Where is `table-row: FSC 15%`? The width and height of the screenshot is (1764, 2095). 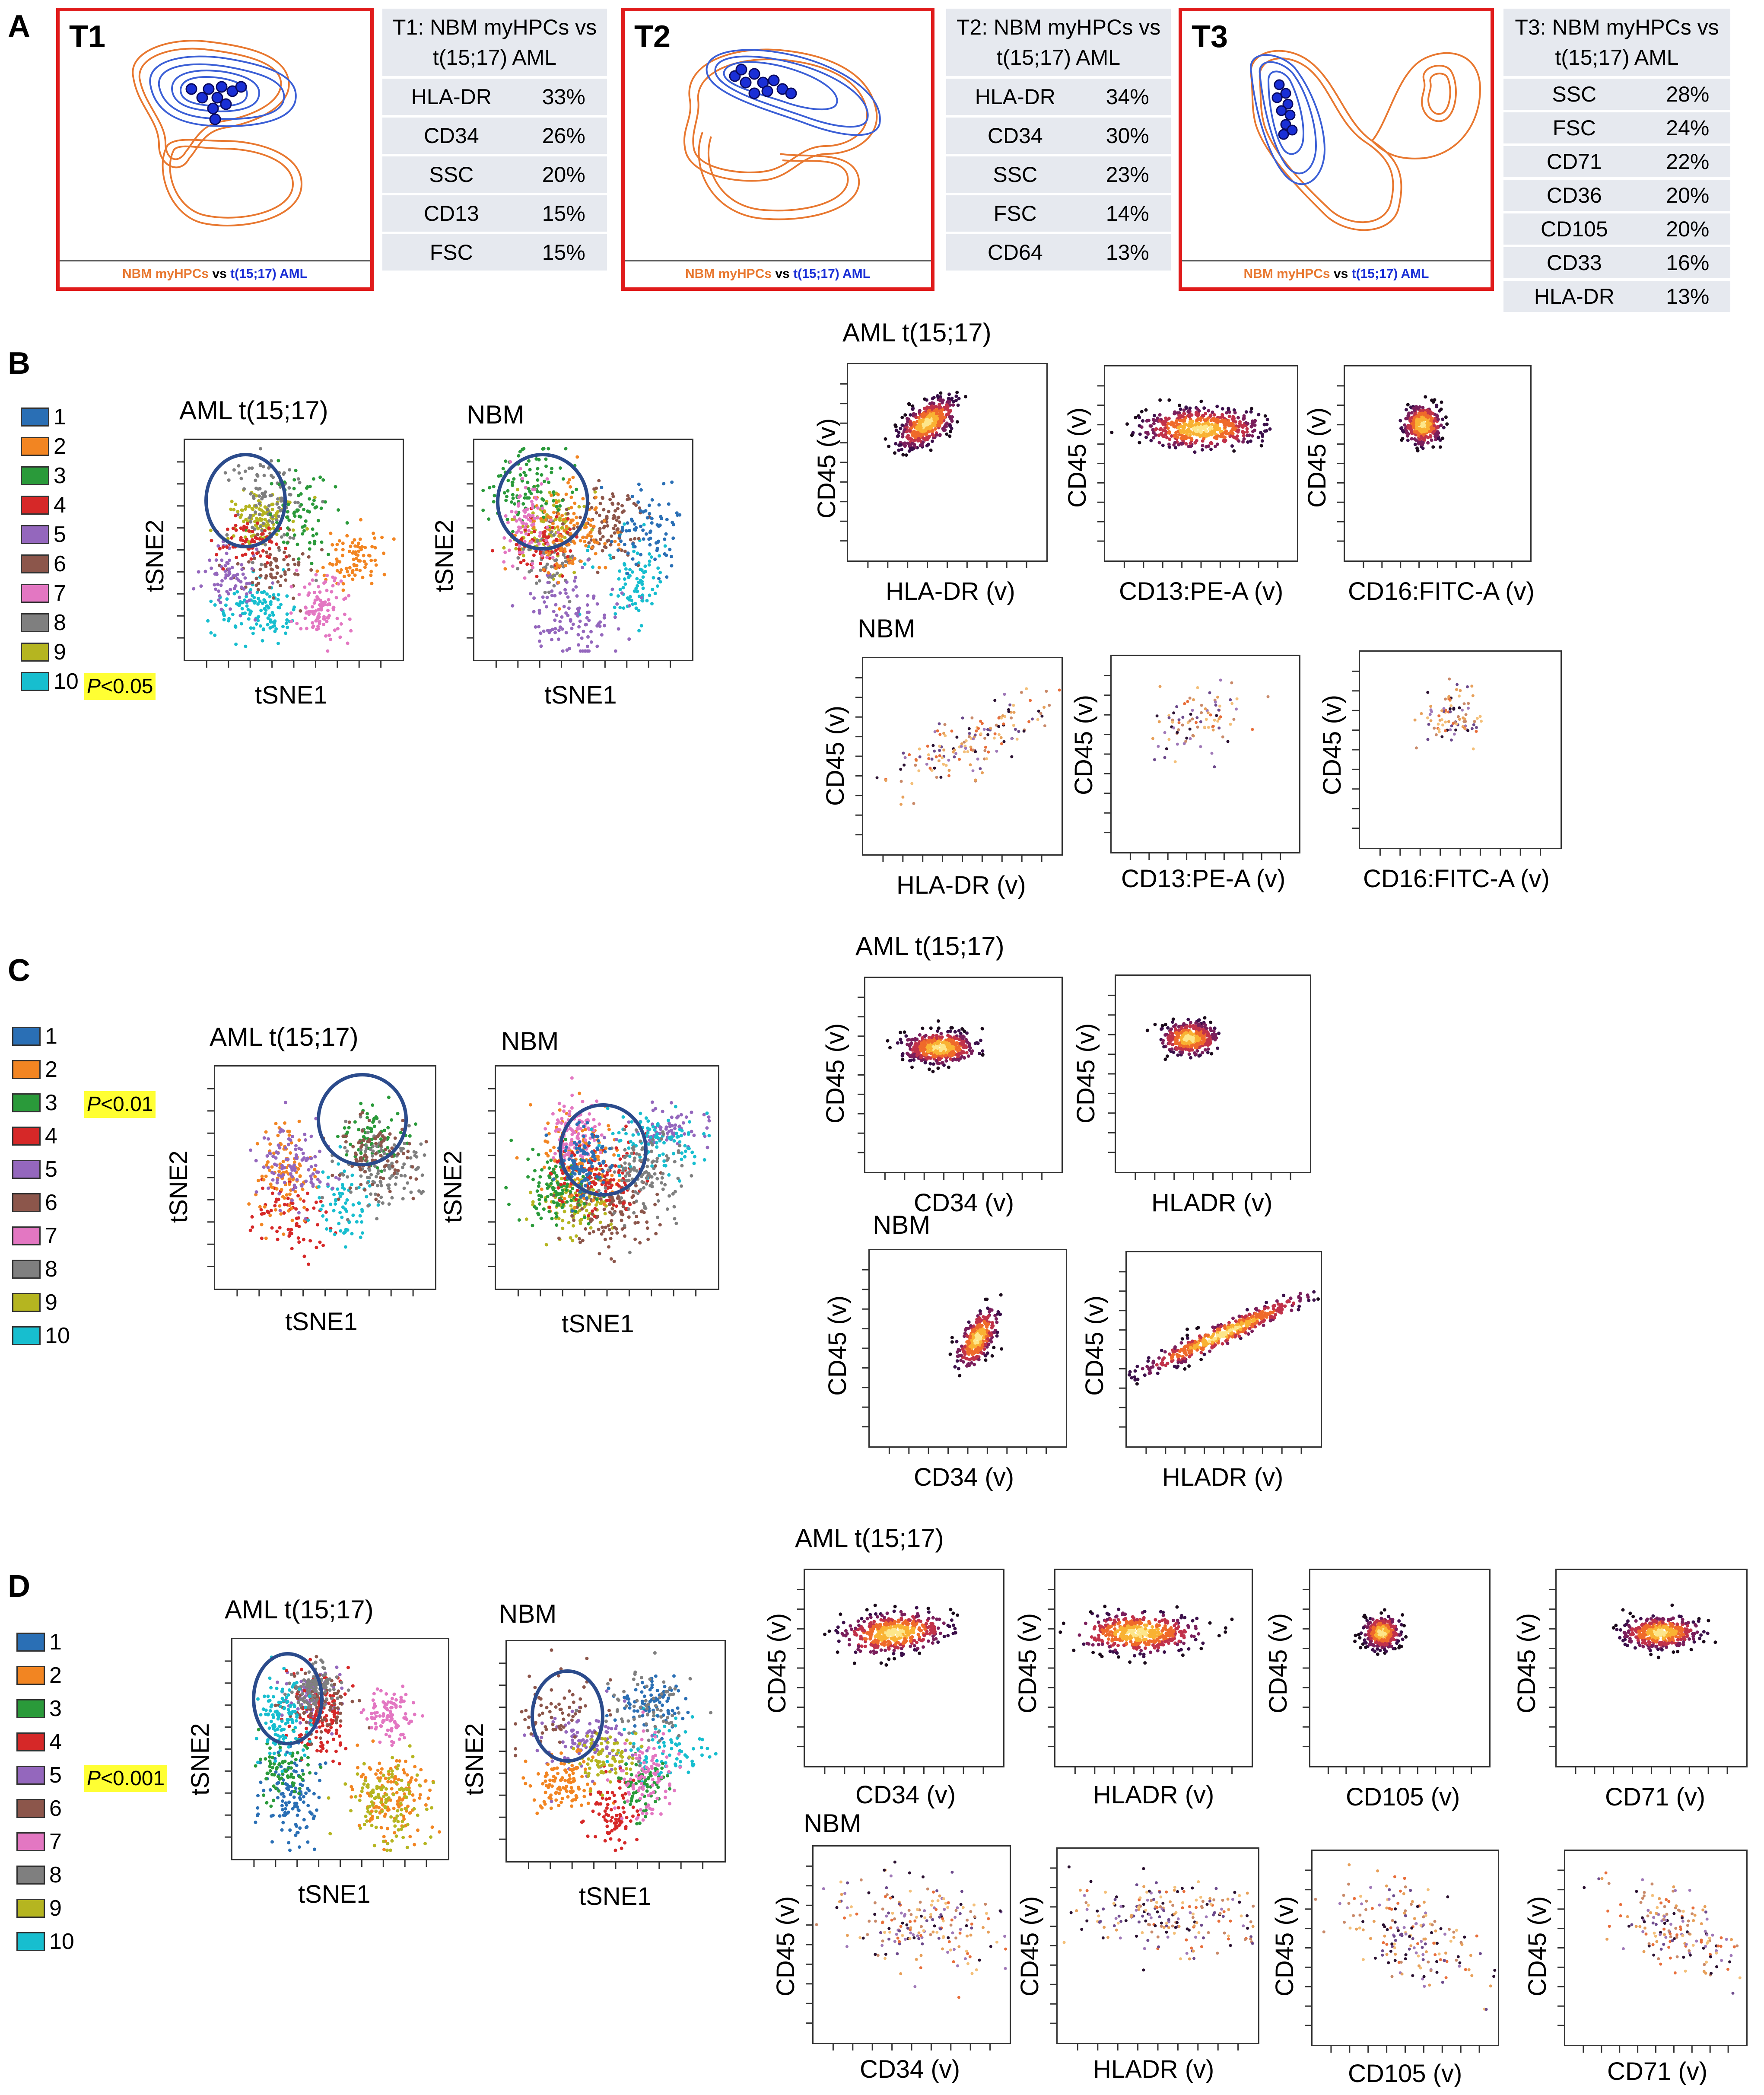 table-row: FSC 15% is located at coordinates (495, 252).